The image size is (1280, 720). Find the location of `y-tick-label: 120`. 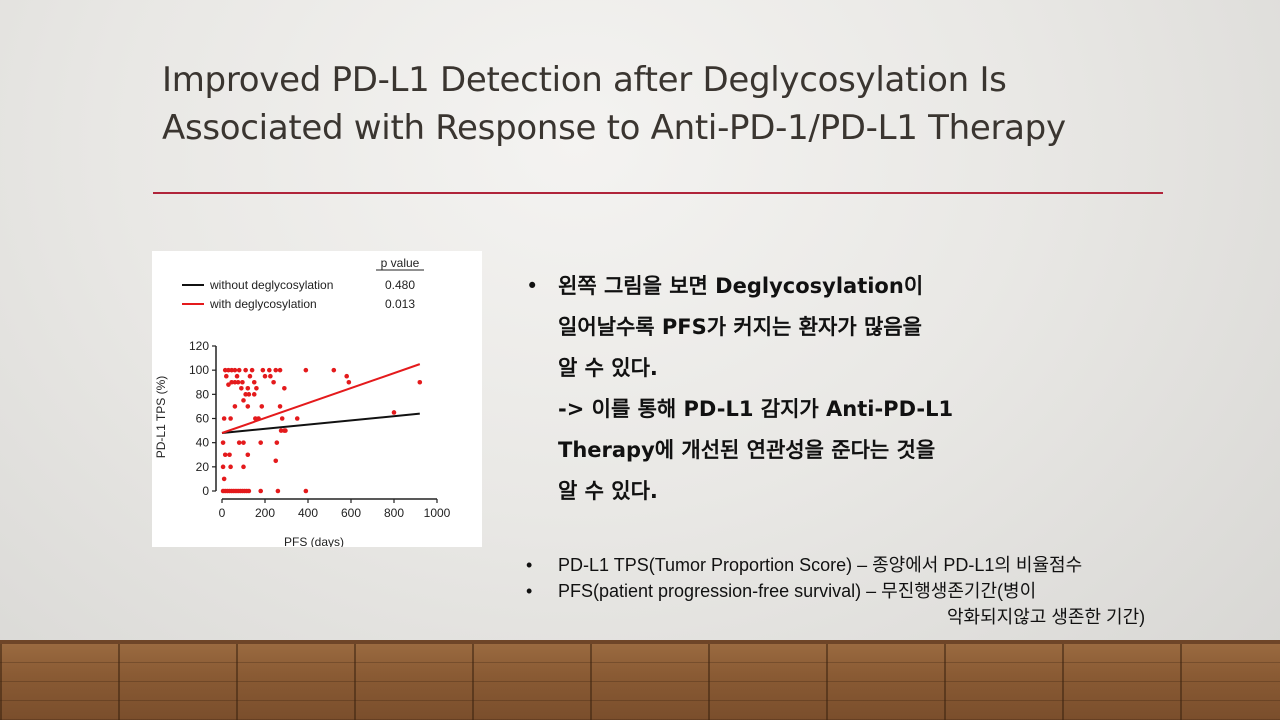

y-tick-label: 120 is located at coordinates (199, 346).